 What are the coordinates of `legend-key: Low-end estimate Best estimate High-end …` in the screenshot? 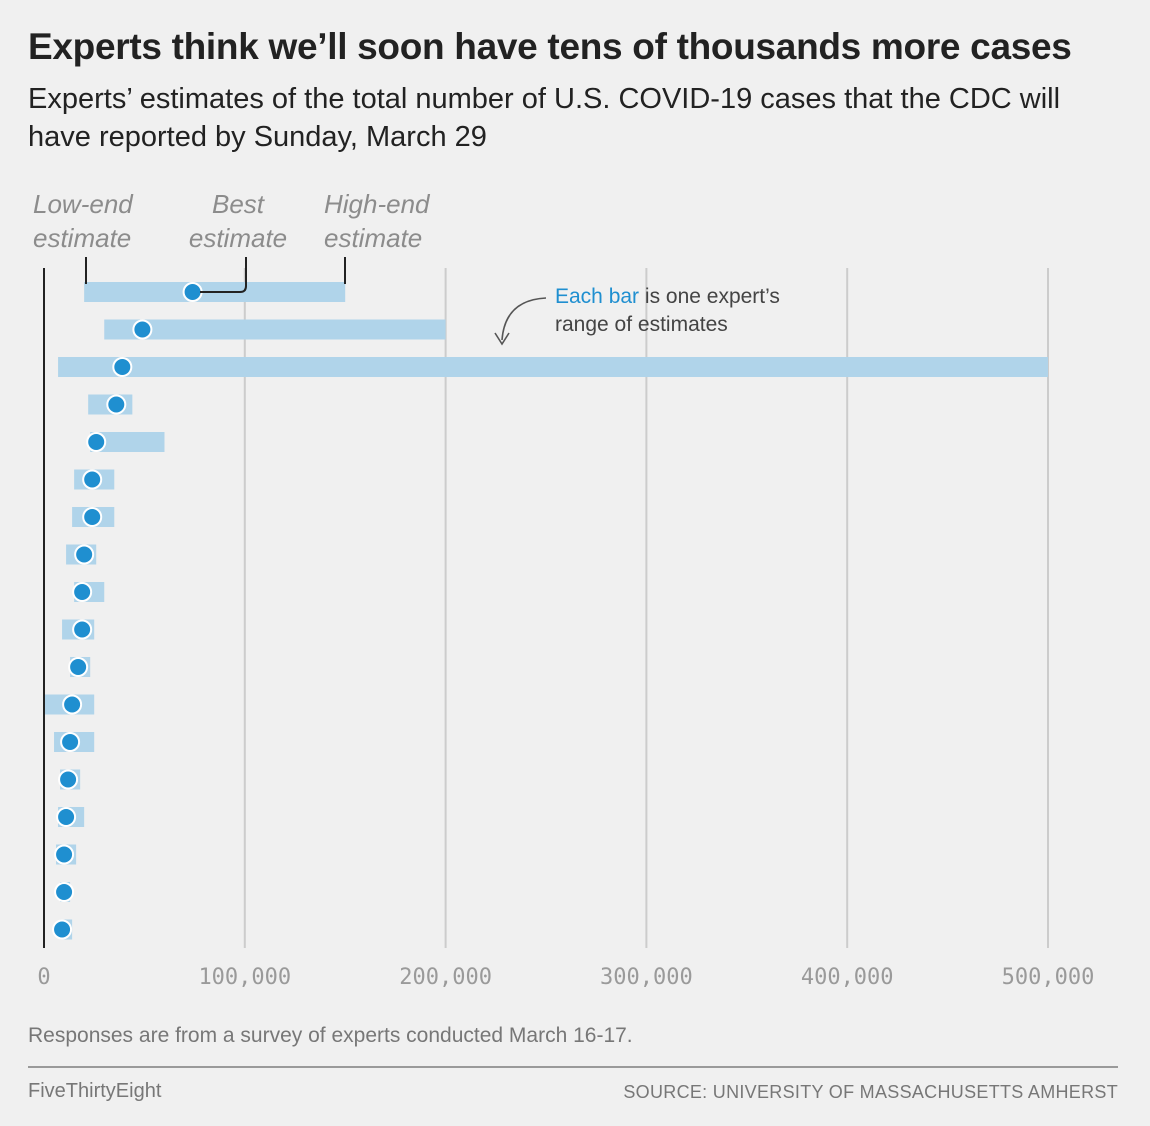 It's located at (232, 241).